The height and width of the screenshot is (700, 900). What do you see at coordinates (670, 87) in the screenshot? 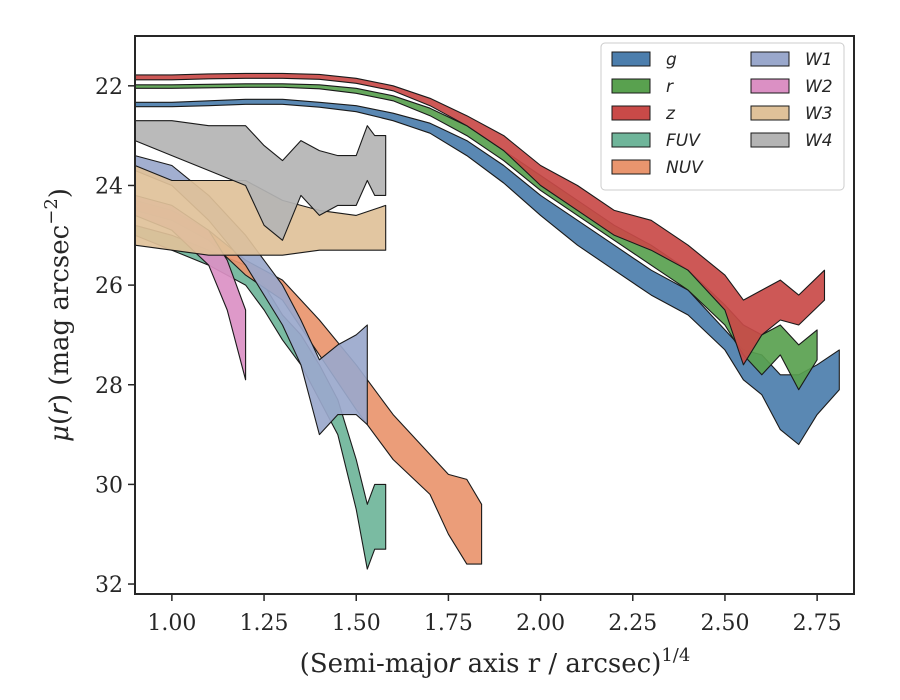
I see `legend-label-r: r` at bounding box center [670, 87].